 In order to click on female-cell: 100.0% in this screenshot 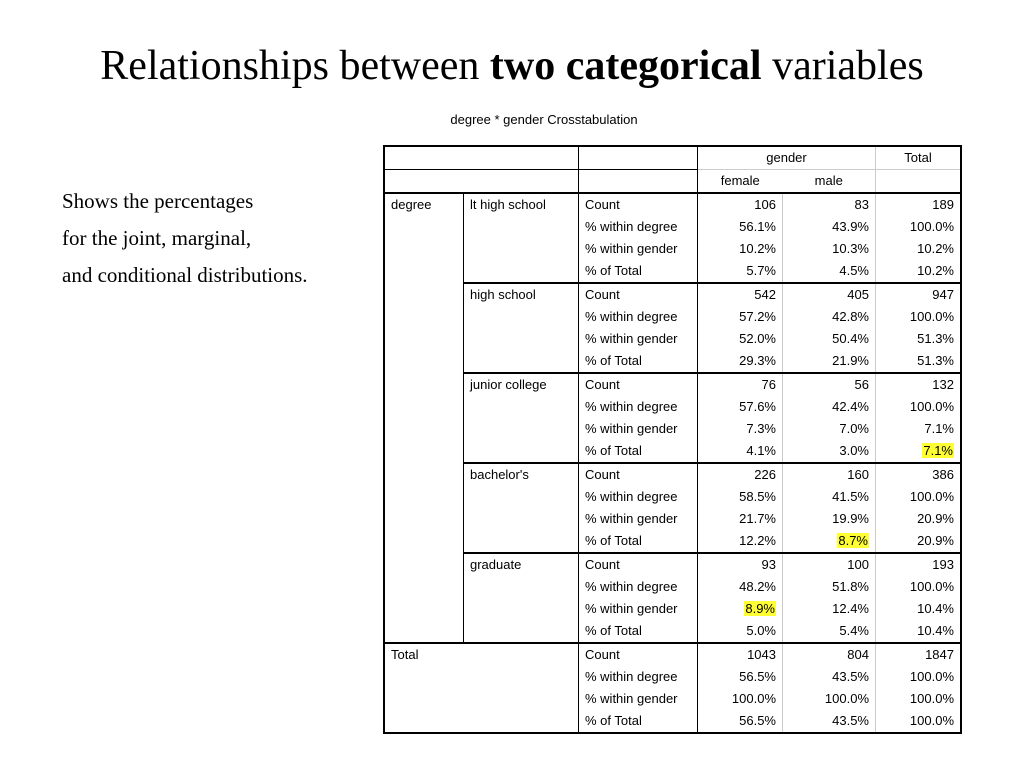, I will do `click(740, 699)`.